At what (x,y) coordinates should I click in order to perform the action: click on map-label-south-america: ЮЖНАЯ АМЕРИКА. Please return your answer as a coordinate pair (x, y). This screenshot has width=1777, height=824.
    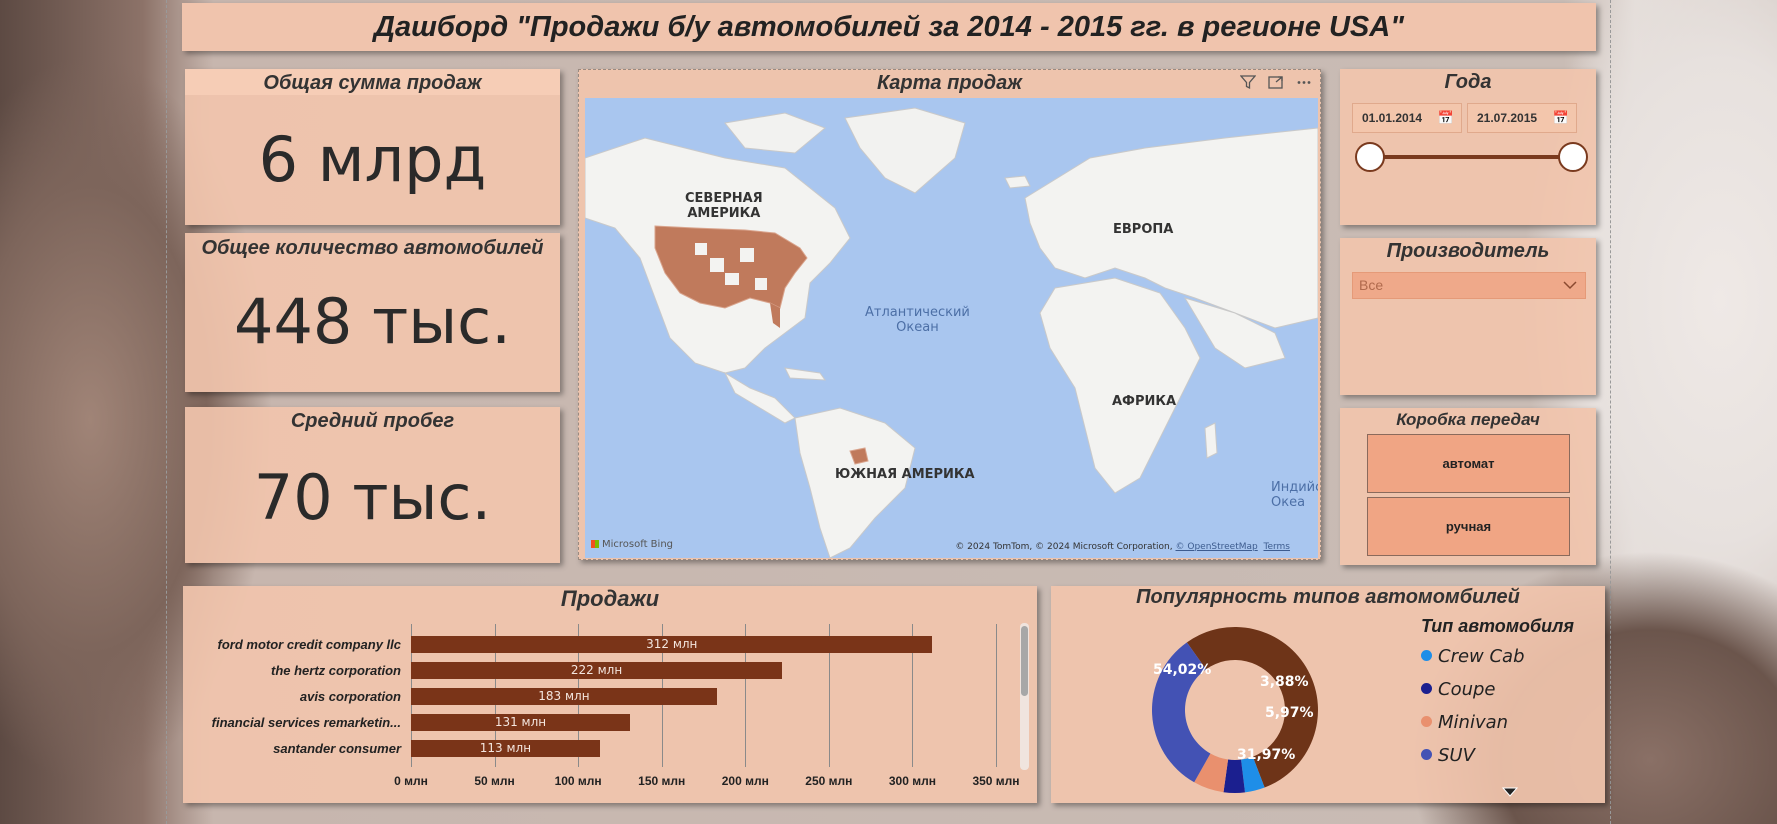
    Looking at the image, I should click on (905, 474).